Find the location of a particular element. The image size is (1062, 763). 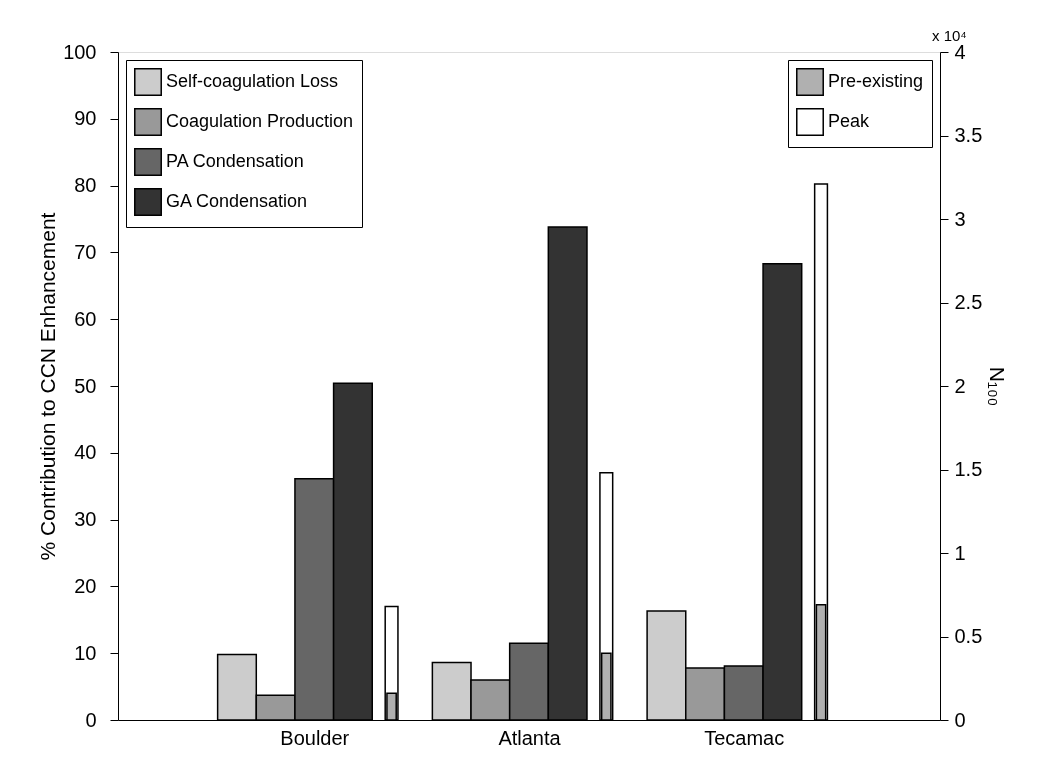

y-tick-label: 40 is located at coordinates (85, 452).